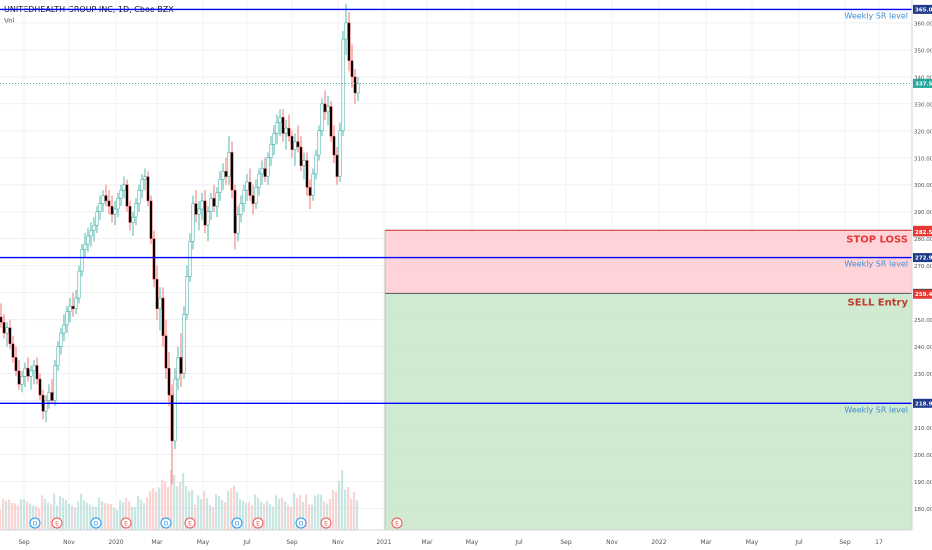 This screenshot has width=932, height=550. I want to click on time-tick-label: Sep, so click(24, 542).